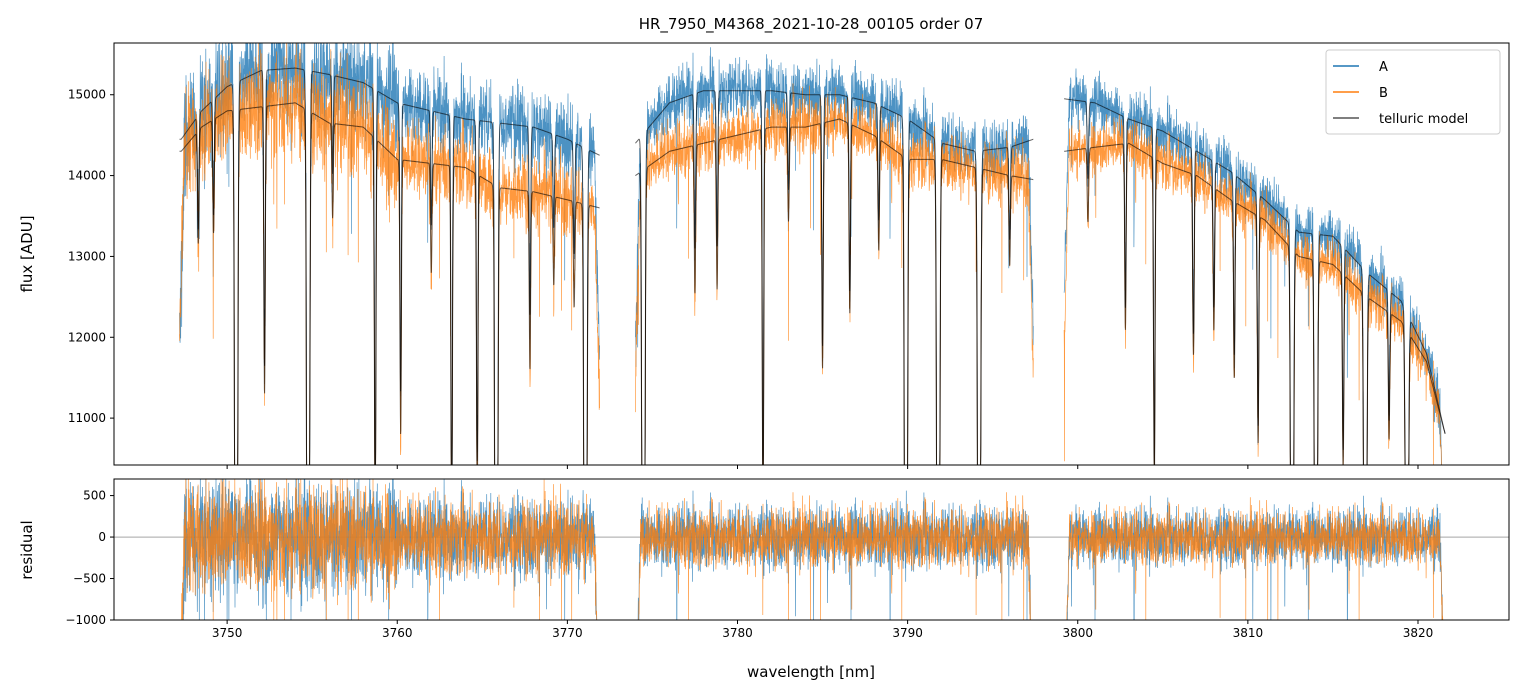 This screenshot has height=700, width=1523. Describe the element at coordinates (87, 256) in the screenshot. I see `flux-y-tick-label: 13000` at that location.